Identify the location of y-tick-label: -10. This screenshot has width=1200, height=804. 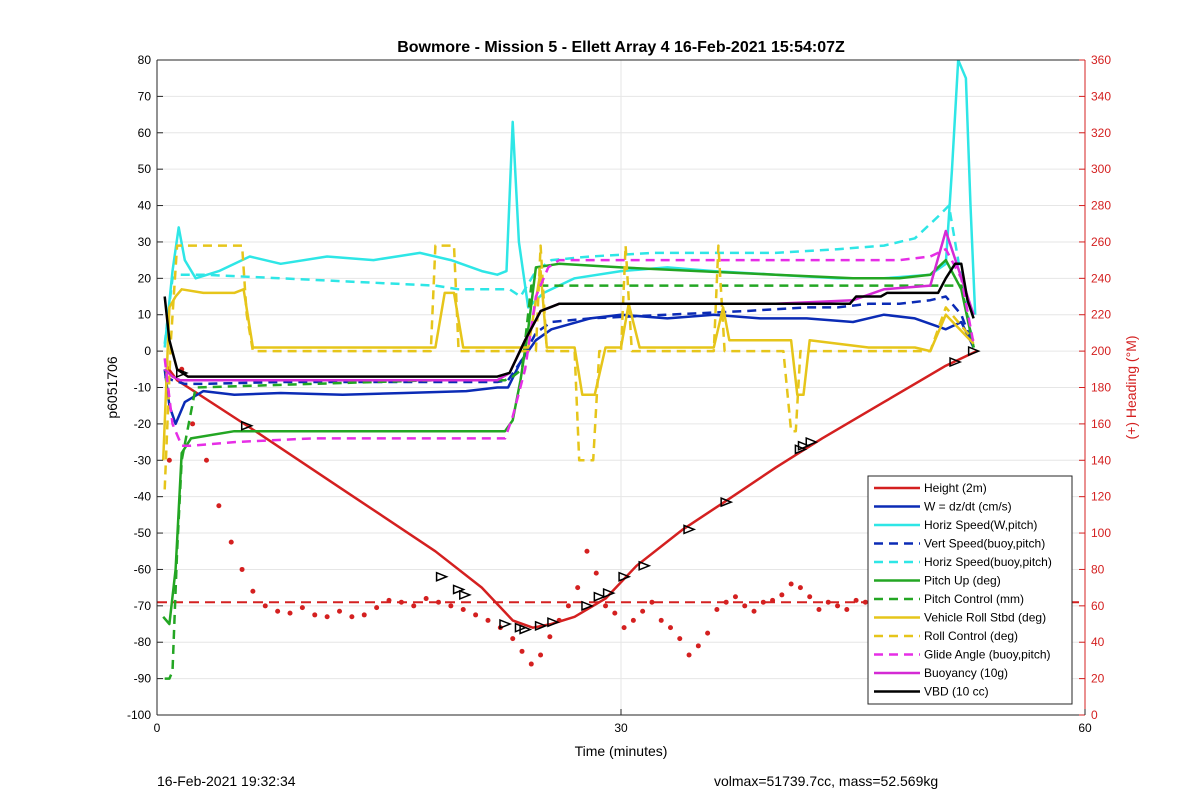
(143, 388).